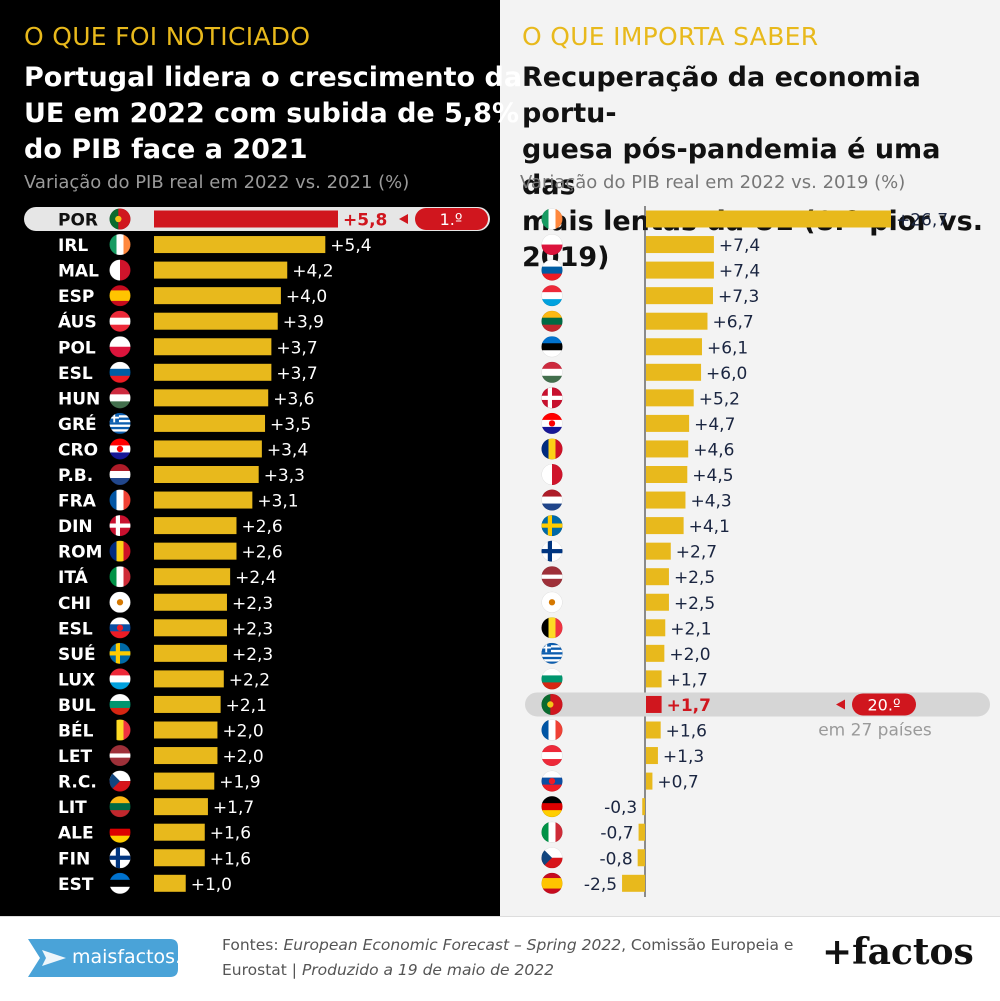 This screenshot has width=1000, height=1001. Describe the element at coordinates (296, 348) in the screenshot. I see `value-label: +3,7` at that location.